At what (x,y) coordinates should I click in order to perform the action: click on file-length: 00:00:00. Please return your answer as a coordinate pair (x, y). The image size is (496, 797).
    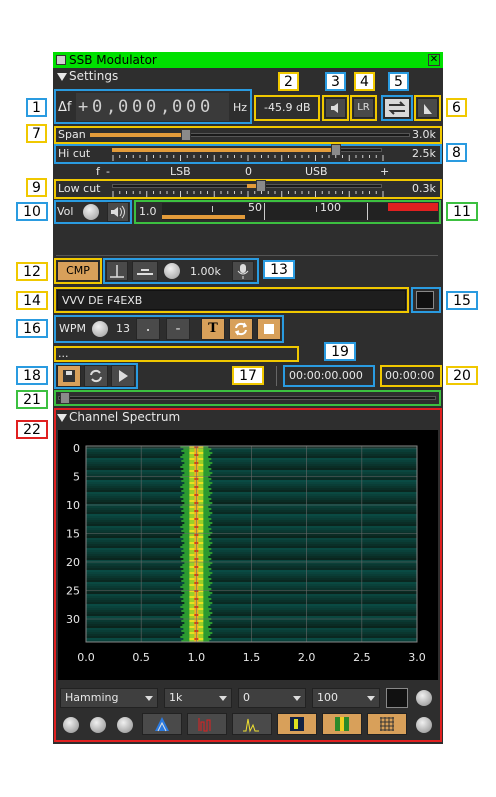
    Looking at the image, I should click on (410, 375).